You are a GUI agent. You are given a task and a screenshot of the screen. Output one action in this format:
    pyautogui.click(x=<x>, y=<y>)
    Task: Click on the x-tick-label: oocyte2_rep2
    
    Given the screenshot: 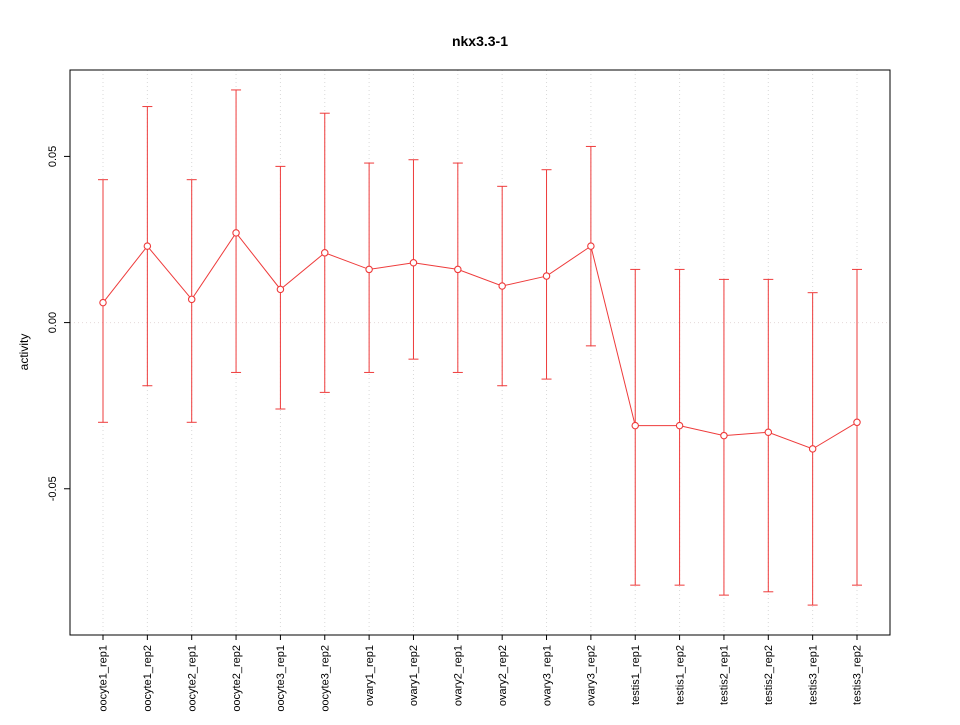 What is the action you would take?
    pyautogui.click(x=237, y=678)
    